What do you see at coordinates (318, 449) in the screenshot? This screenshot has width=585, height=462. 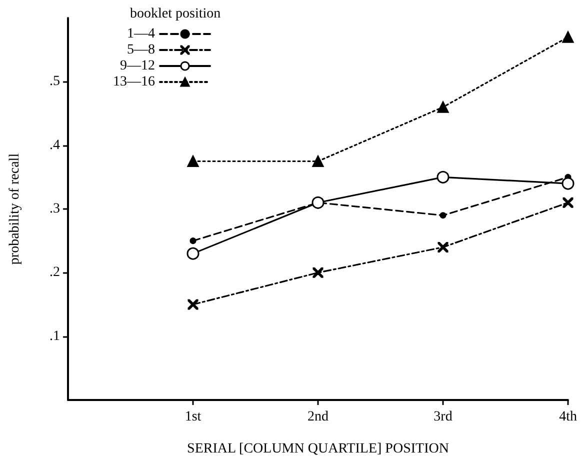 I see `x-axis-title: SERIAL [COLUMN QUARTILE] POSITION` at bounding box center [318, 449].